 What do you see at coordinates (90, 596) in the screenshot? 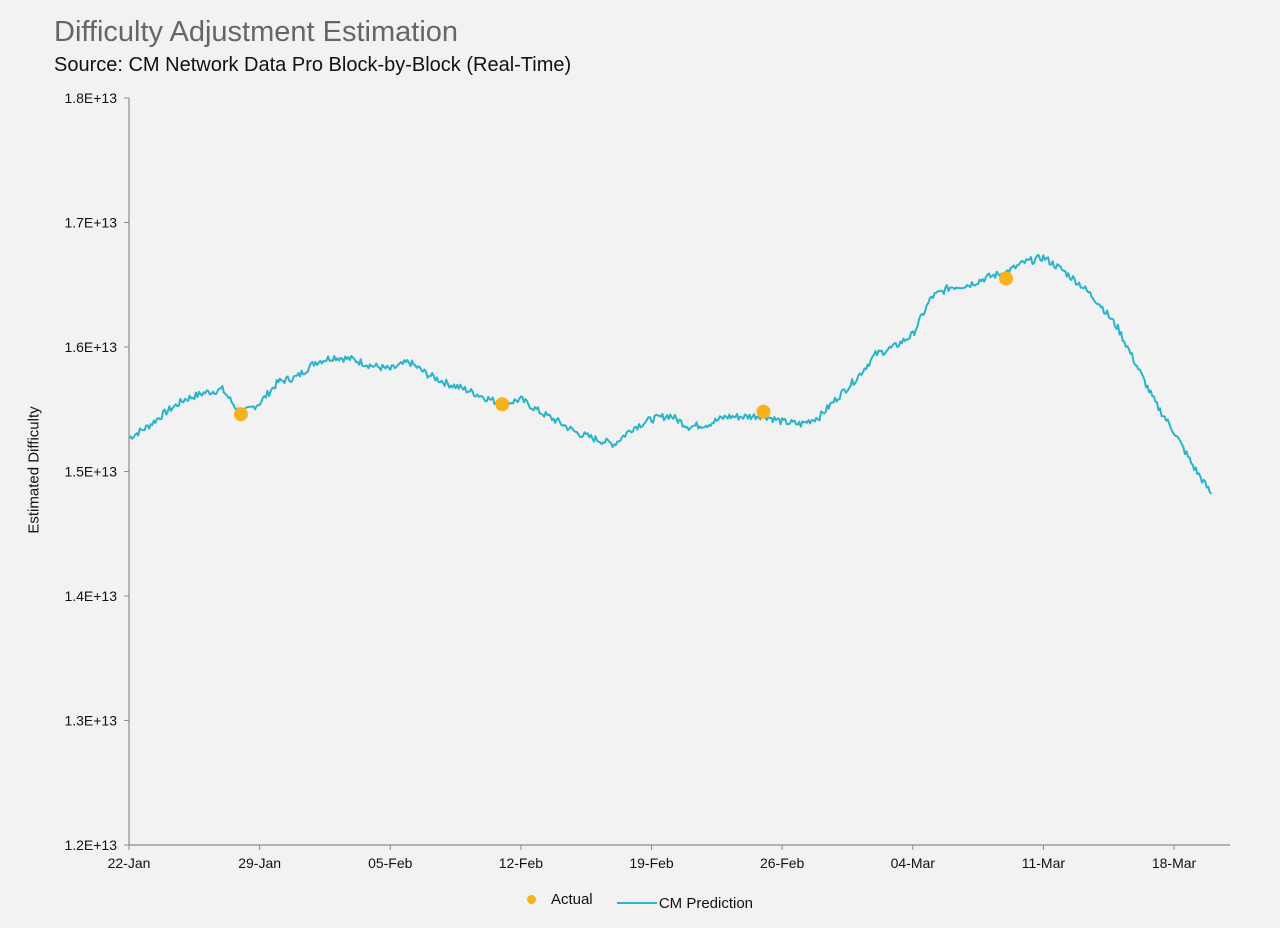
I see `y-tick-label: 1.4E+13` at bounding box center [90, 596].